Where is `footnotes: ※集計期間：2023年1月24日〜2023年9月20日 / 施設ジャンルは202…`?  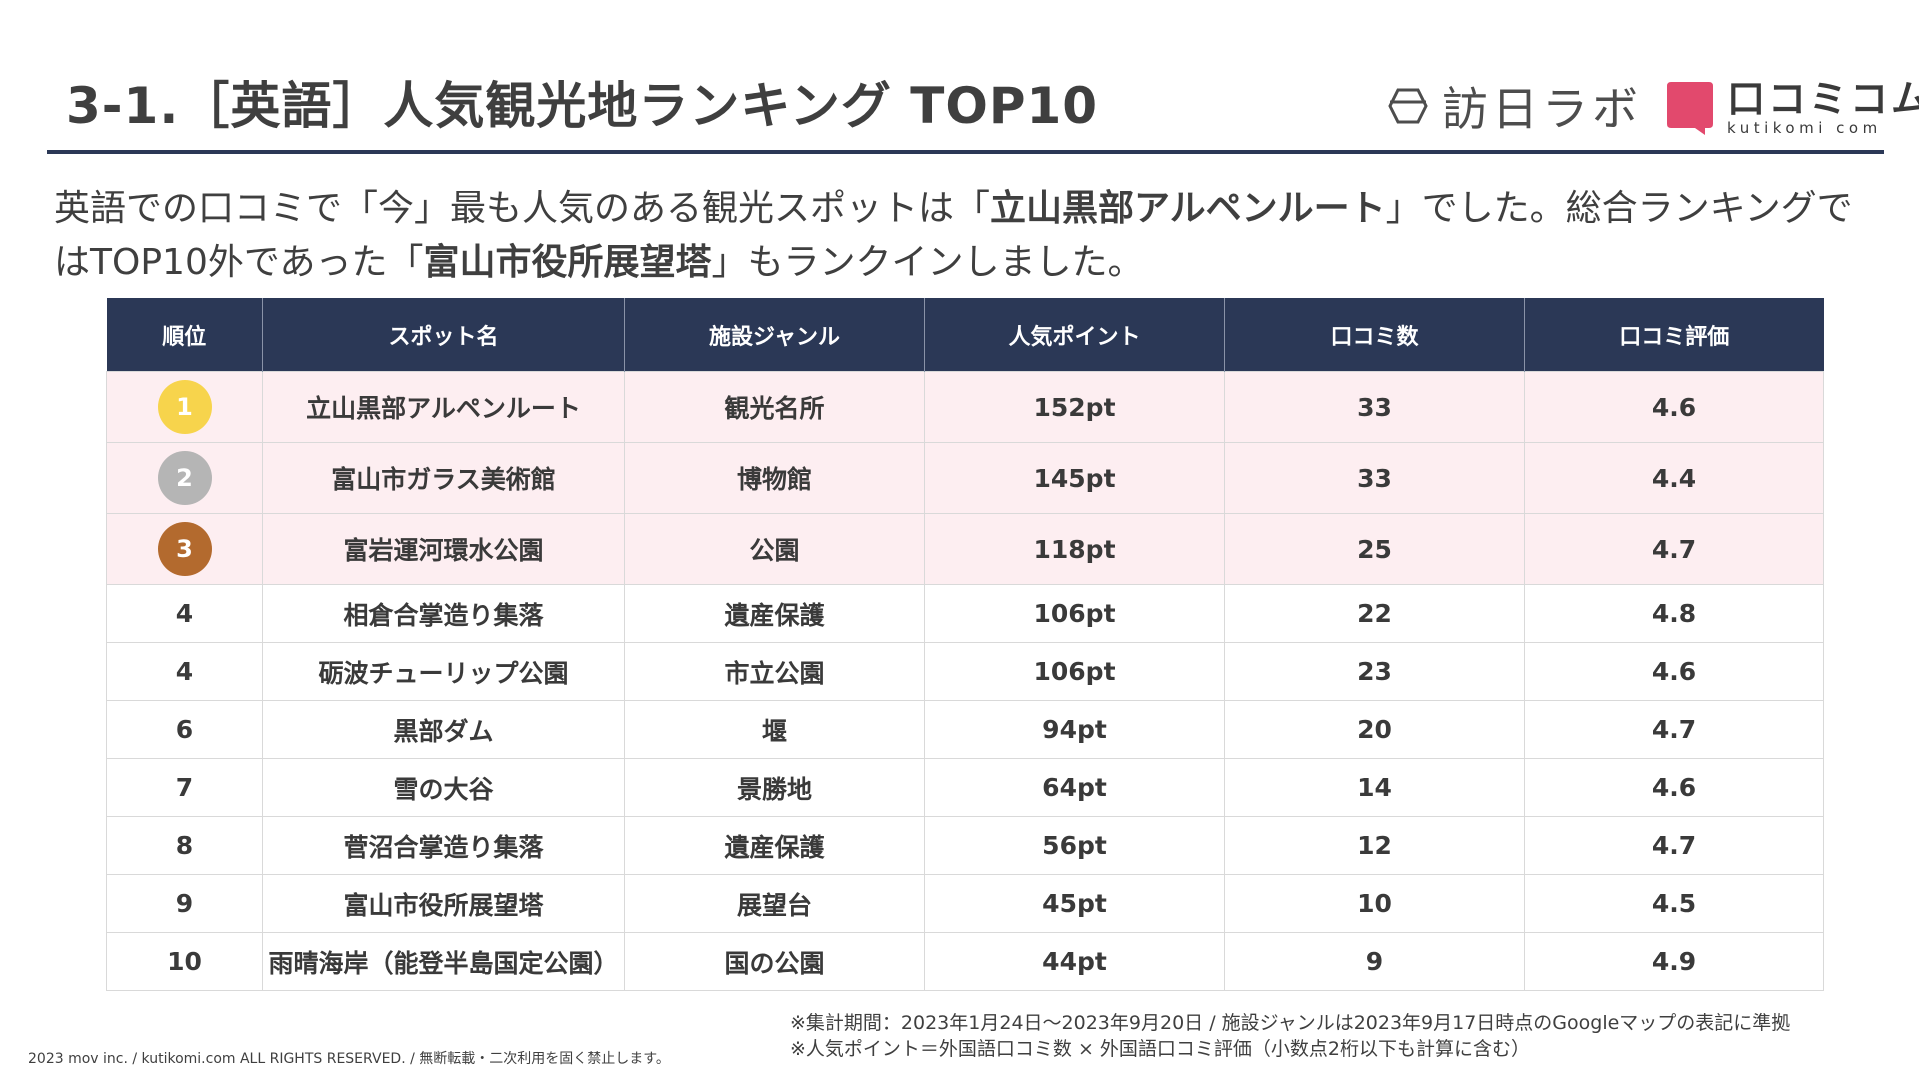 footnotes: ※集計期間：2023年1月24日〜2023年9月20日 / 施設ジャンルは202… is located at coordinates (1290, 1036).